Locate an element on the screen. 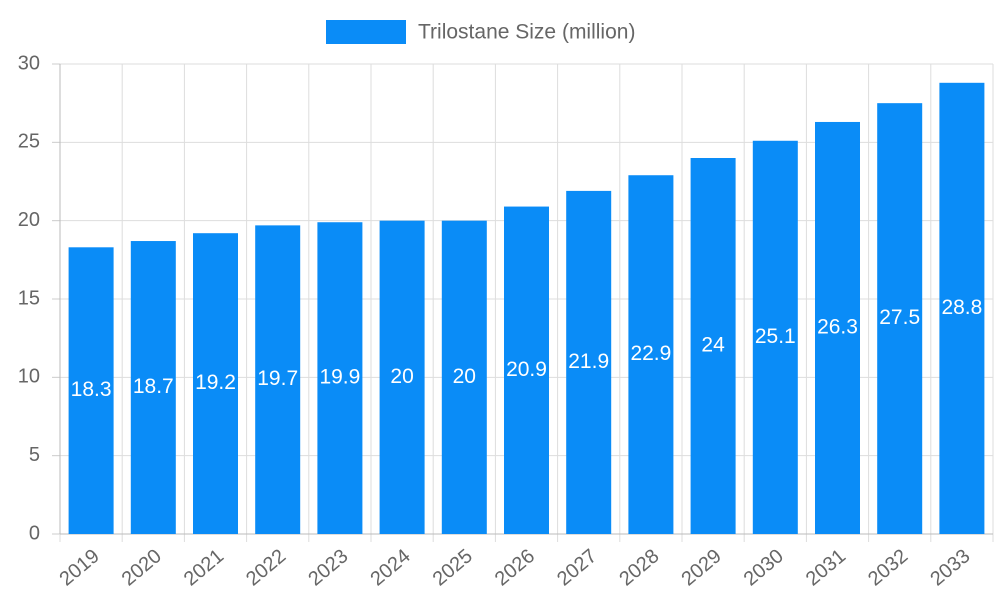  x-tick-label: 2033 is located at coordinates (950, 567).